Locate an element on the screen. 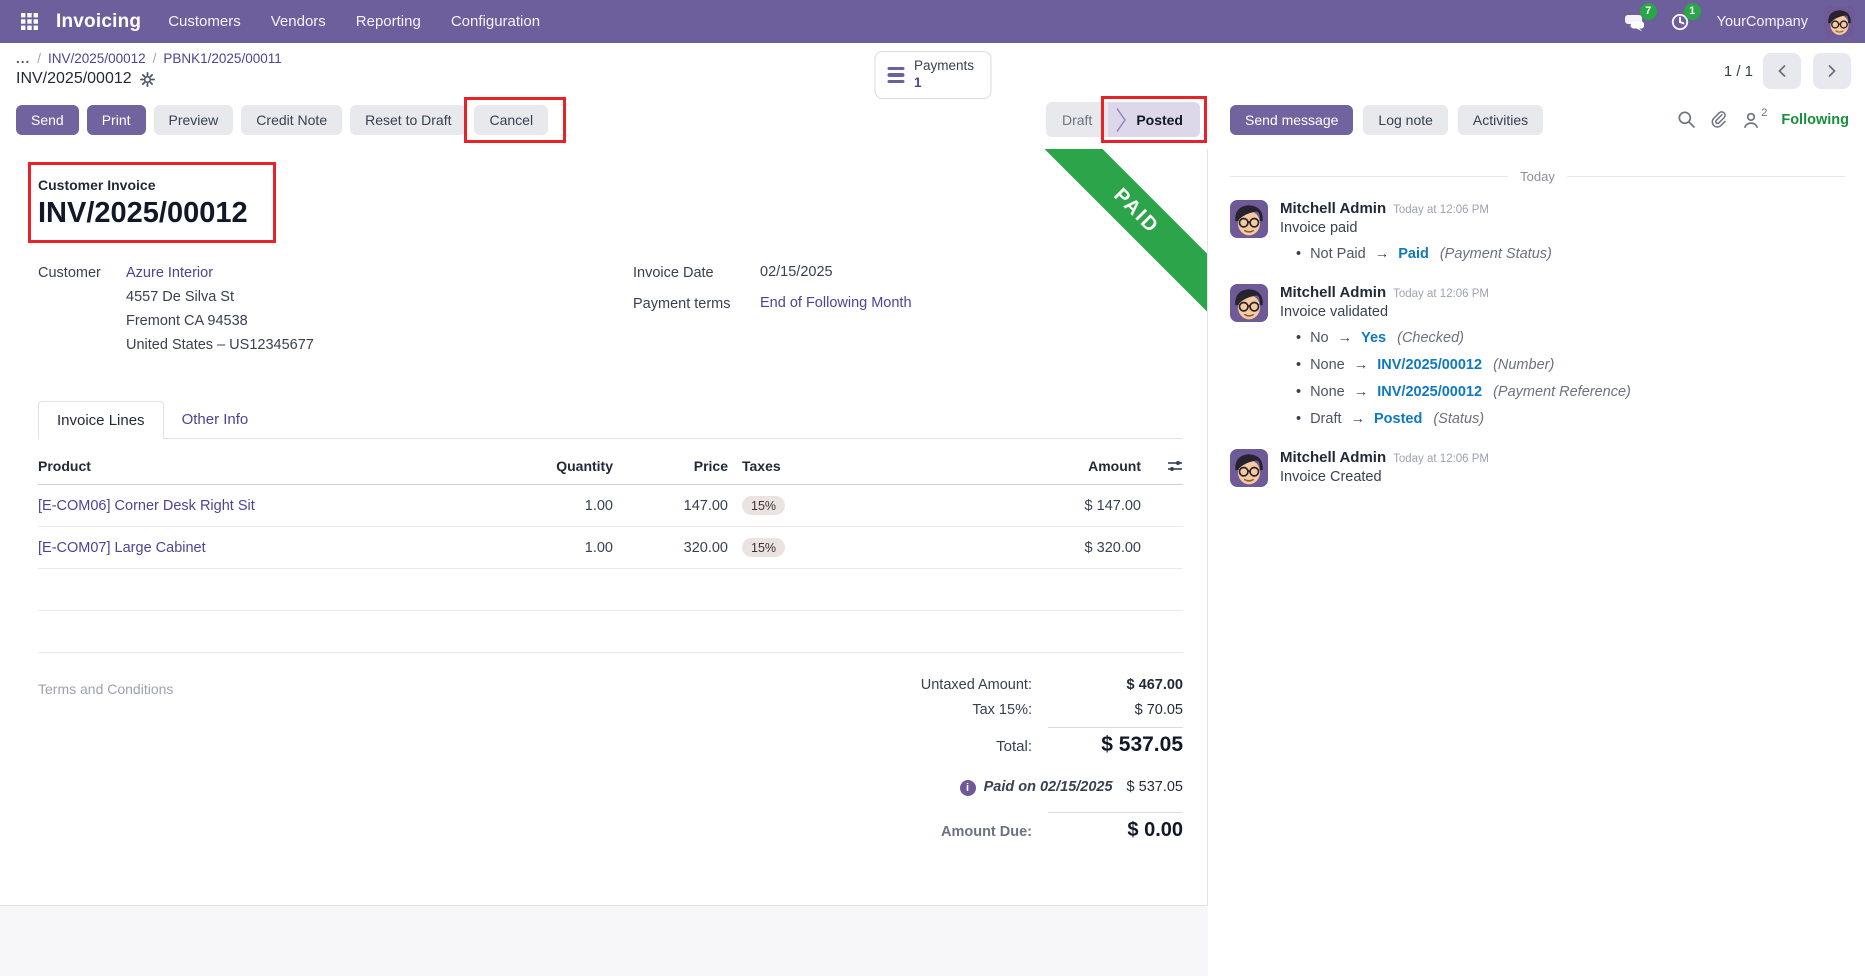 The image size is (1865, 976). tab-invoice-lines: Invoice Lines is located at coordinates (101, 420).